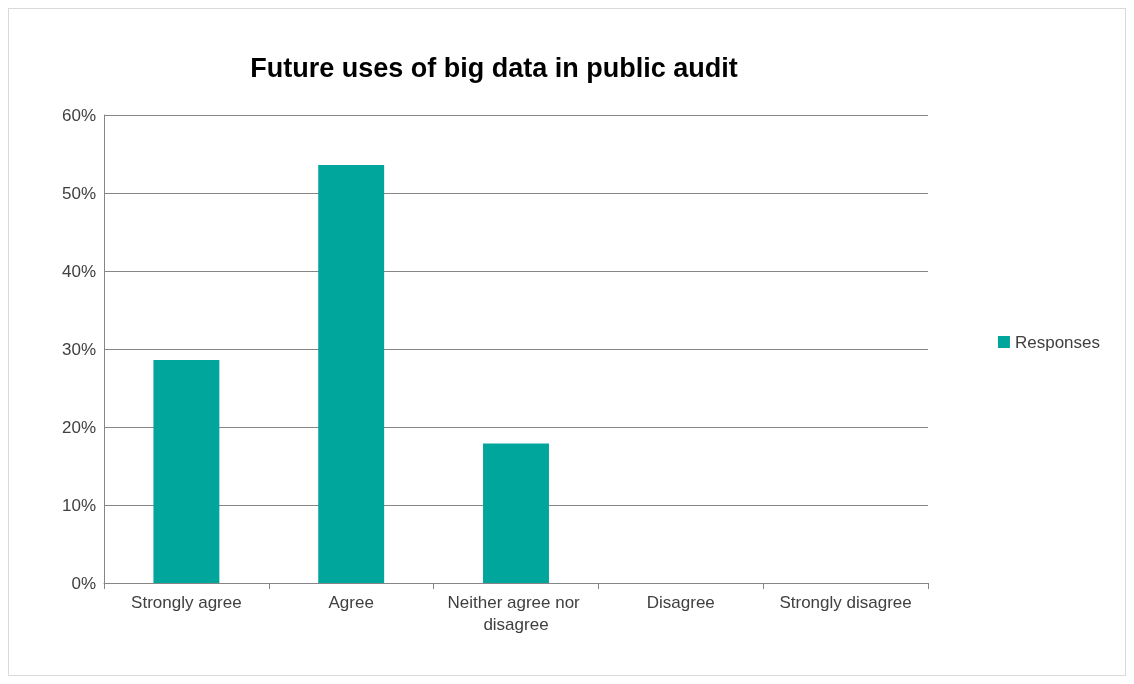 The width and height of the screenshot is (1134, 684). I want to click on chart-title: Future uses of big data in public audit, so click(494, 67).